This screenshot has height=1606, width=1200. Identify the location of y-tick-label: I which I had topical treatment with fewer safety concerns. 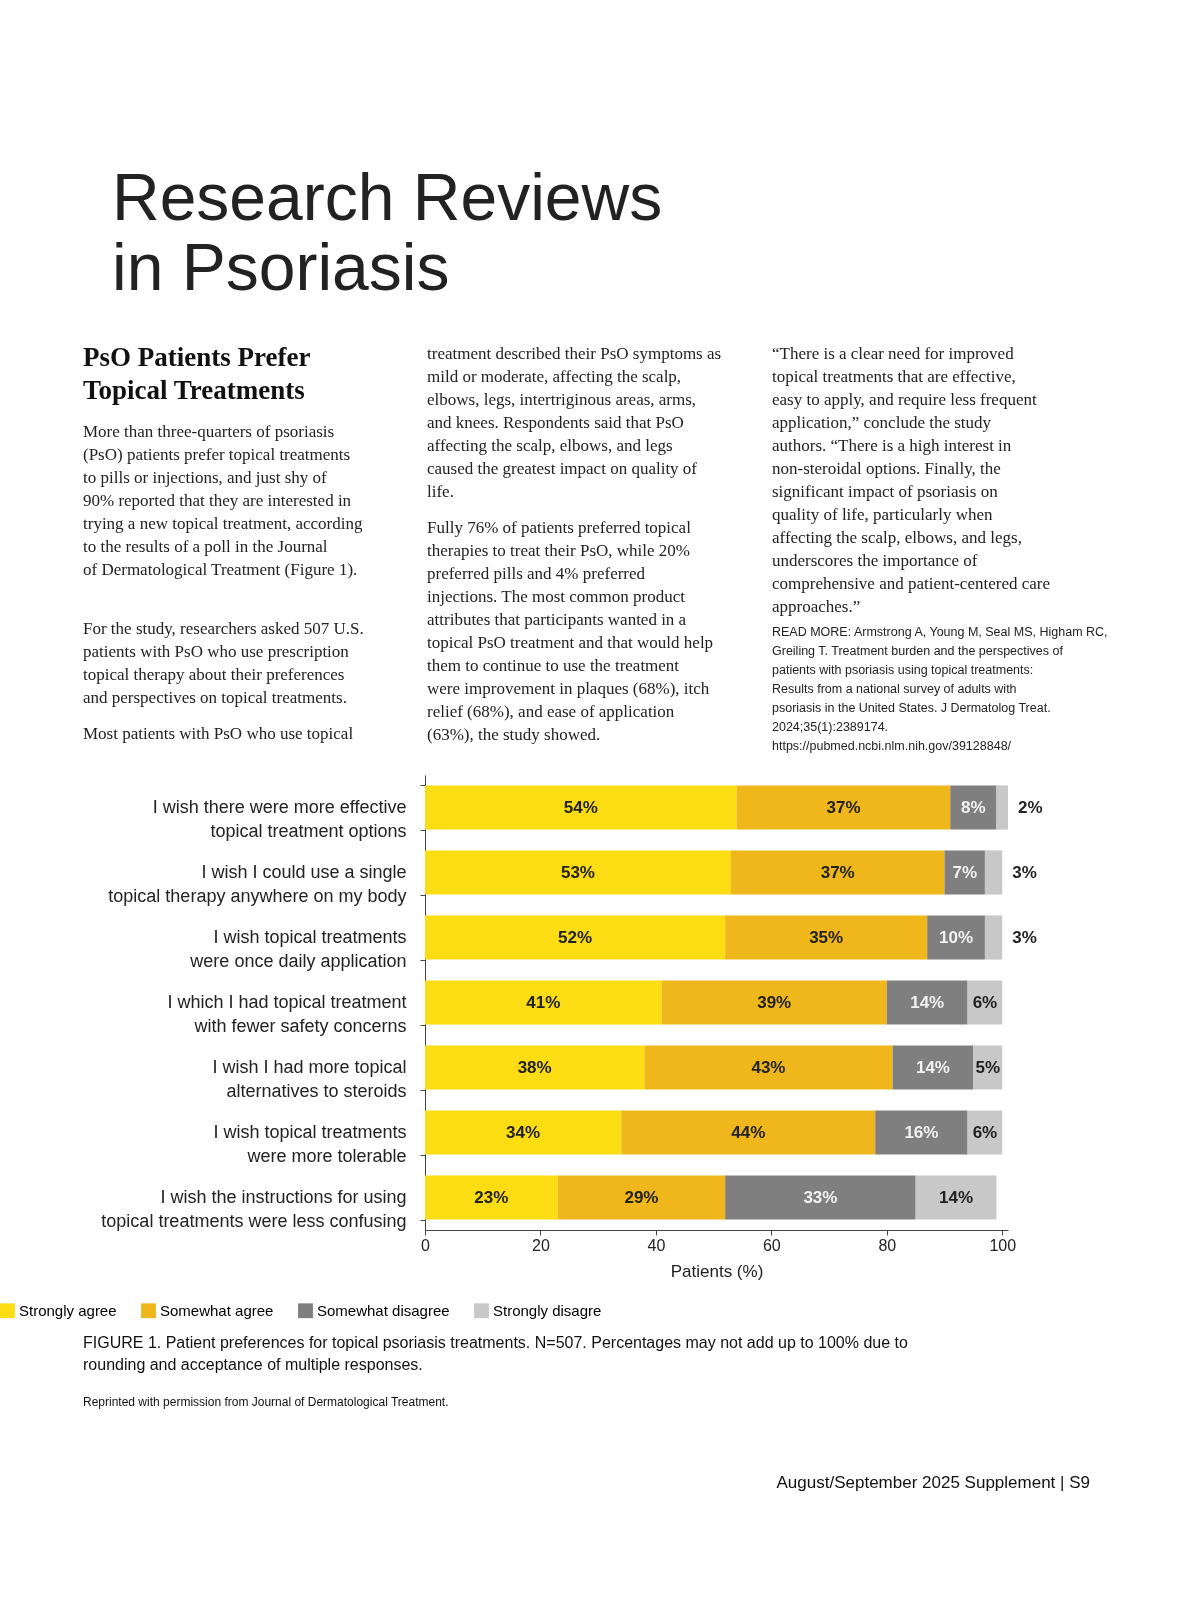
(287, 1014).